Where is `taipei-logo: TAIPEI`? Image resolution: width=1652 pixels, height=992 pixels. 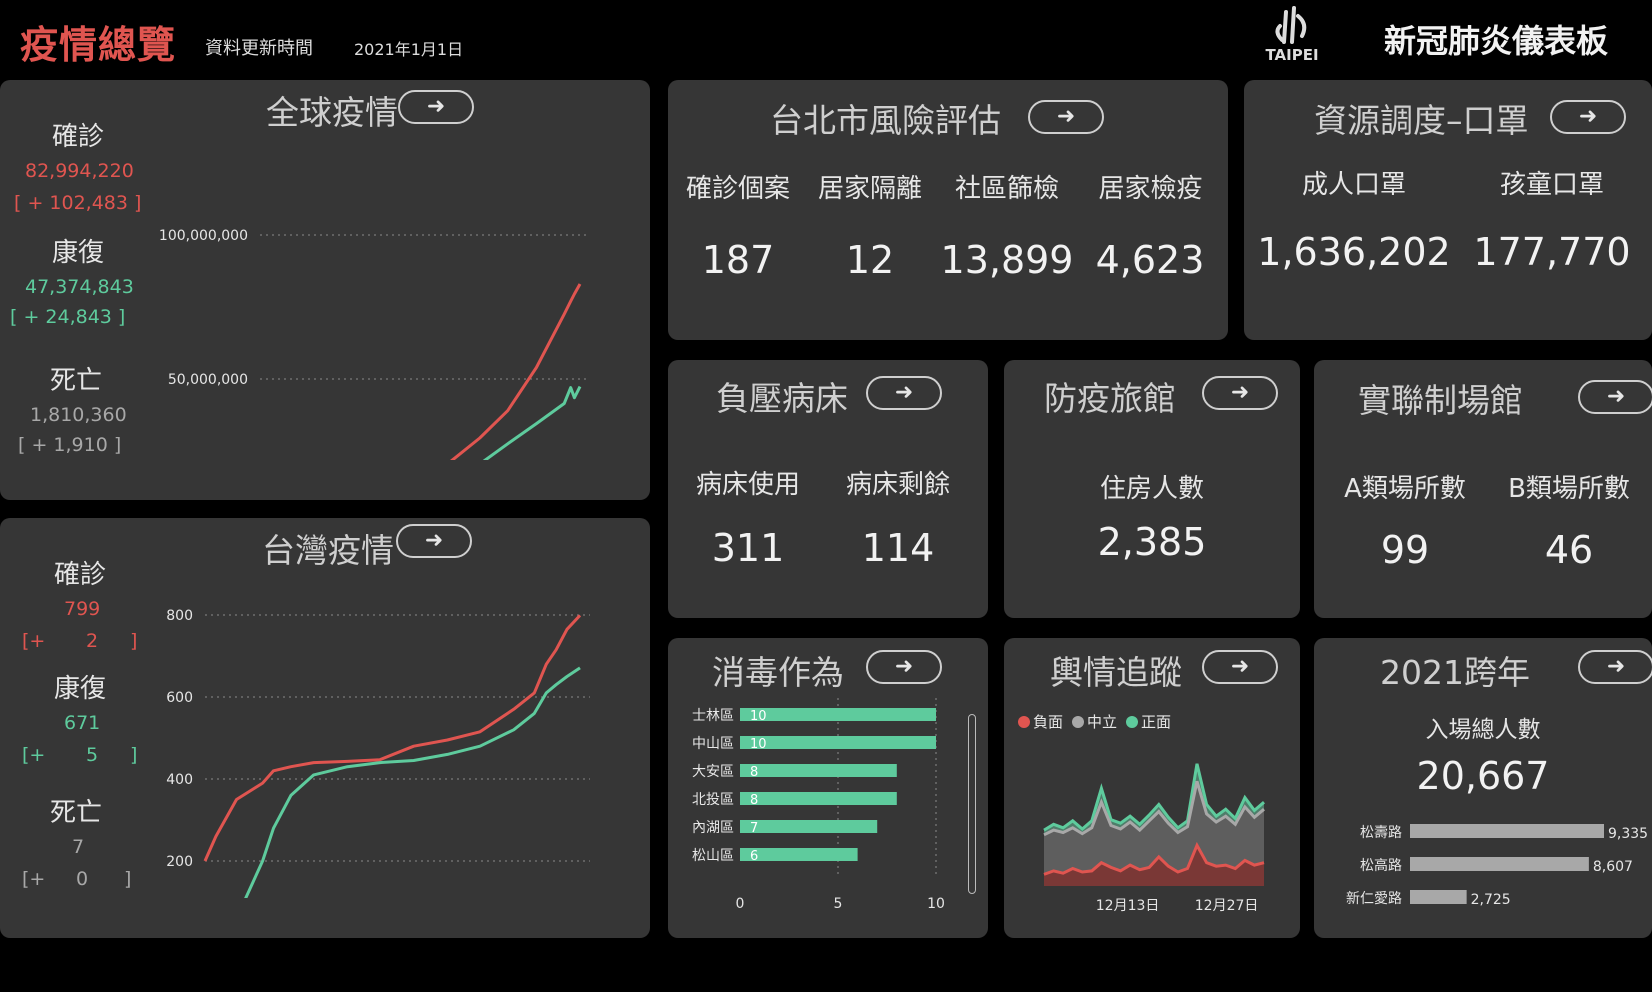 taipei-logo: TAIPEI is located at coordinates (1292, 35).